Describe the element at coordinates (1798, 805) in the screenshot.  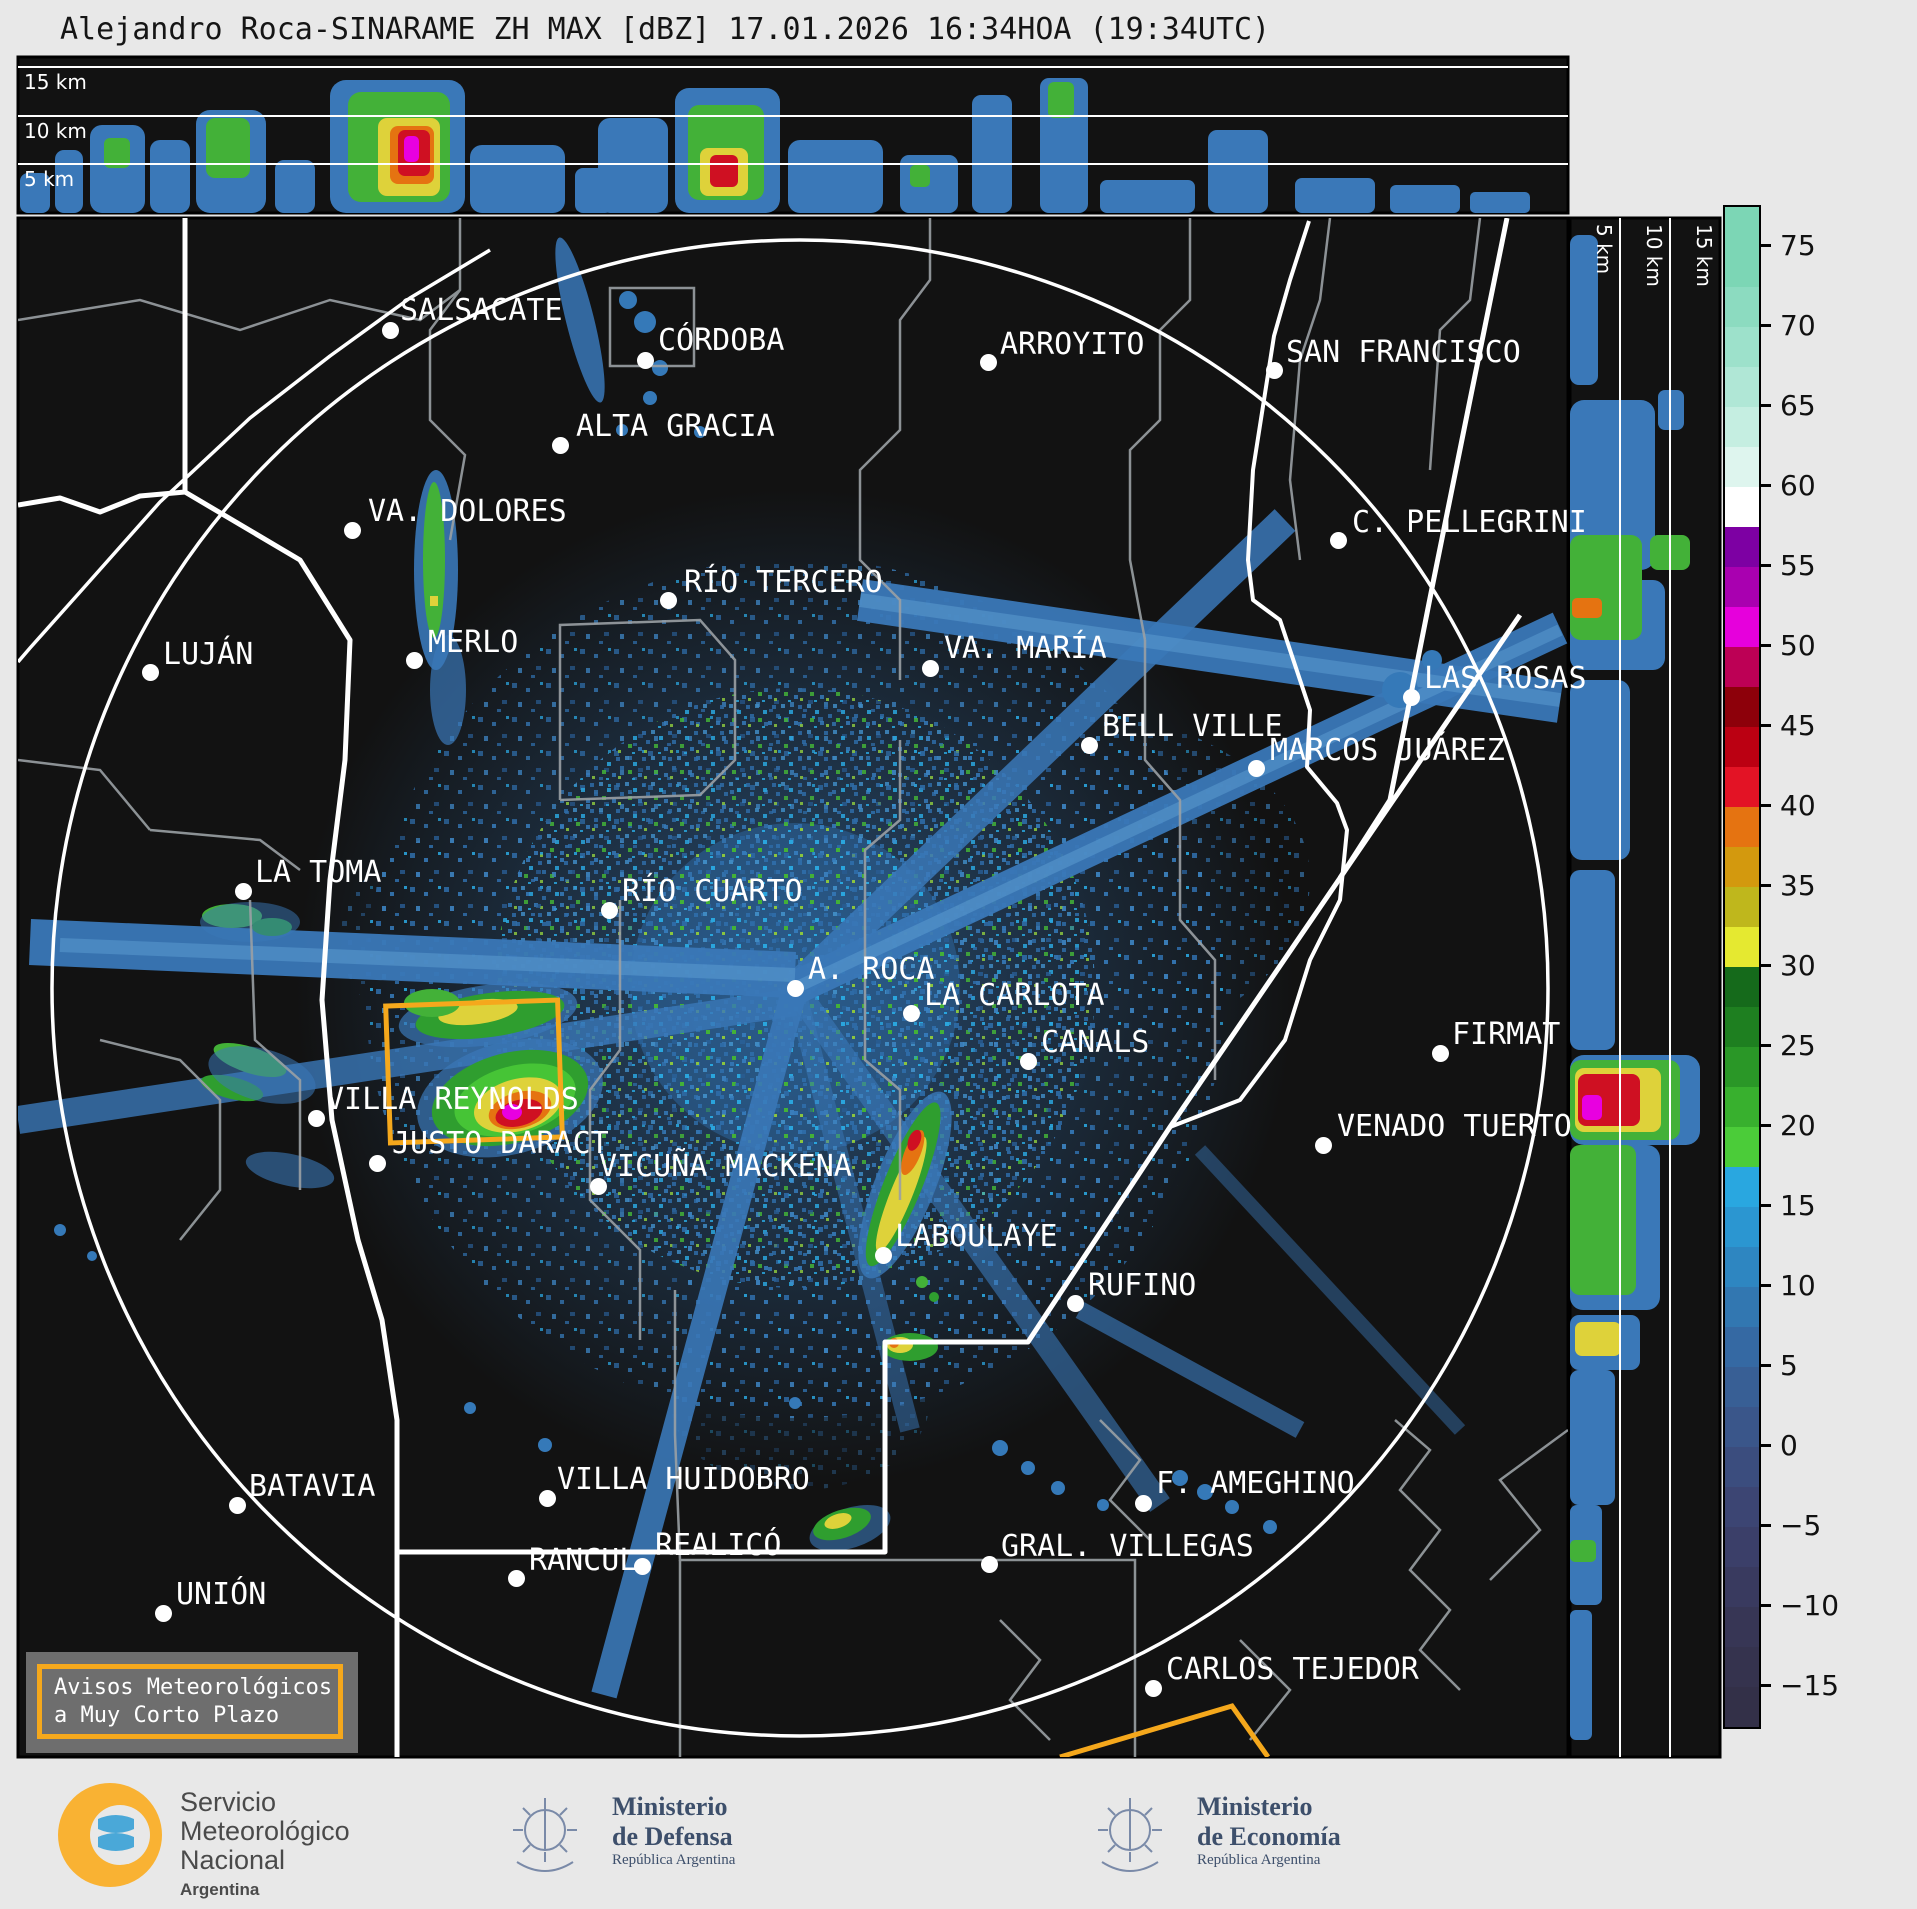
I see `colorbar-tick-label: 40` at that location.